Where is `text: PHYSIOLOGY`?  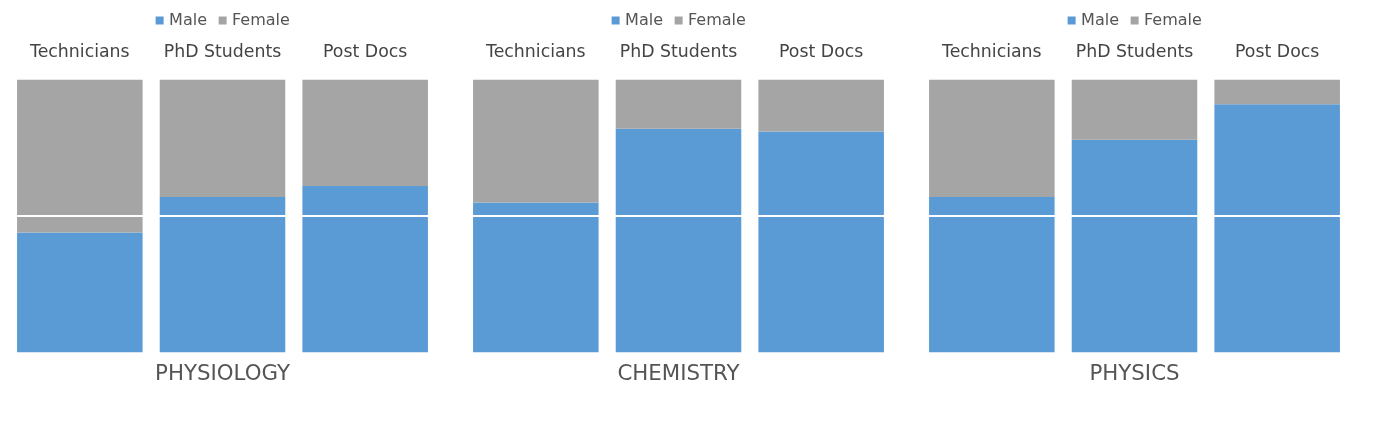 text: PHYSIOLOGY is located at coordinates (223, 372).